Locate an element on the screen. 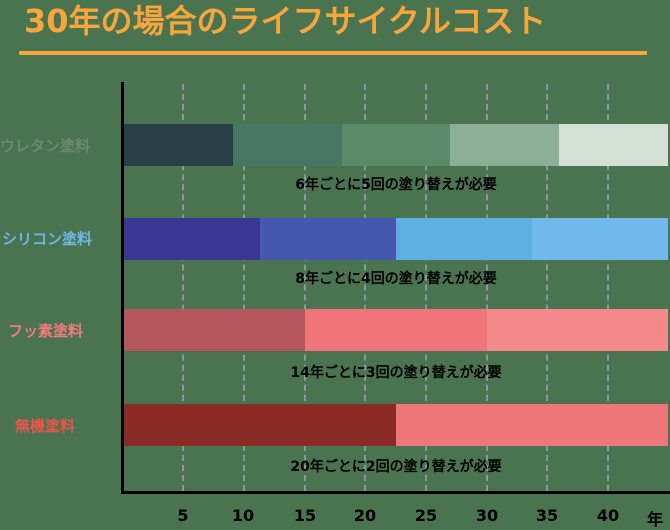 The width and height of the screenshot is (670, 530). x-tick-label: 10 is located at coordinates (243, 515).